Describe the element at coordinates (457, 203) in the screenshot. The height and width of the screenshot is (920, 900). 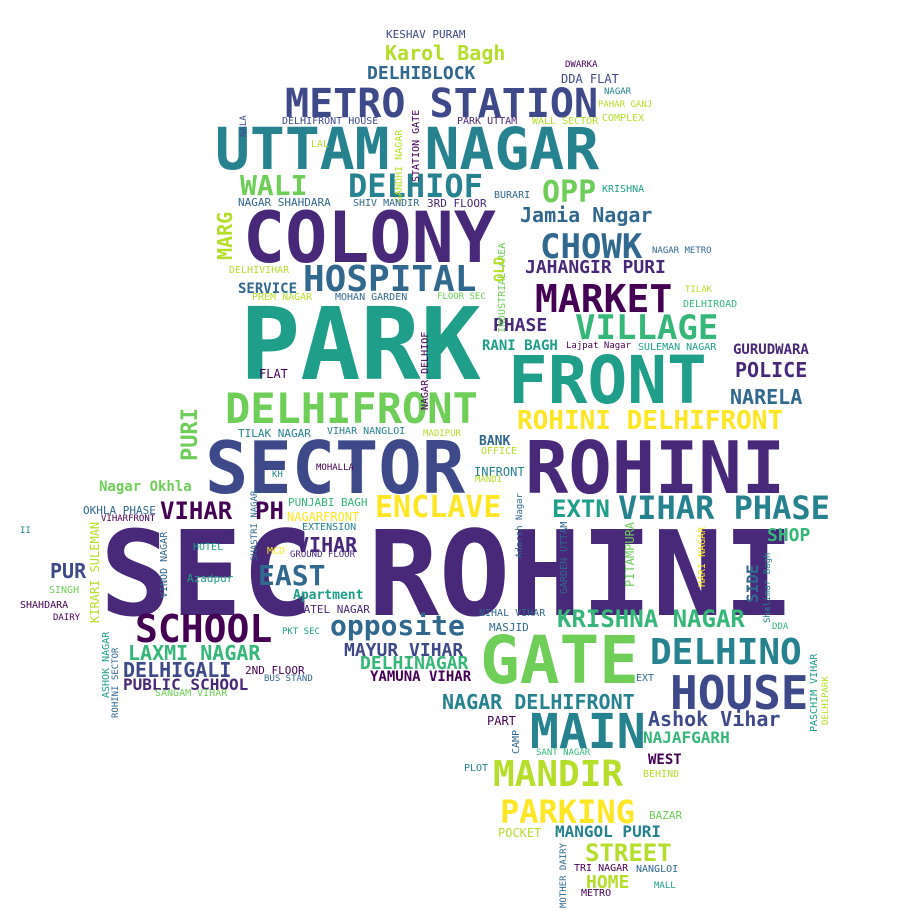
I see `word-3rd-floor: 3RD FLOOR` at that location.